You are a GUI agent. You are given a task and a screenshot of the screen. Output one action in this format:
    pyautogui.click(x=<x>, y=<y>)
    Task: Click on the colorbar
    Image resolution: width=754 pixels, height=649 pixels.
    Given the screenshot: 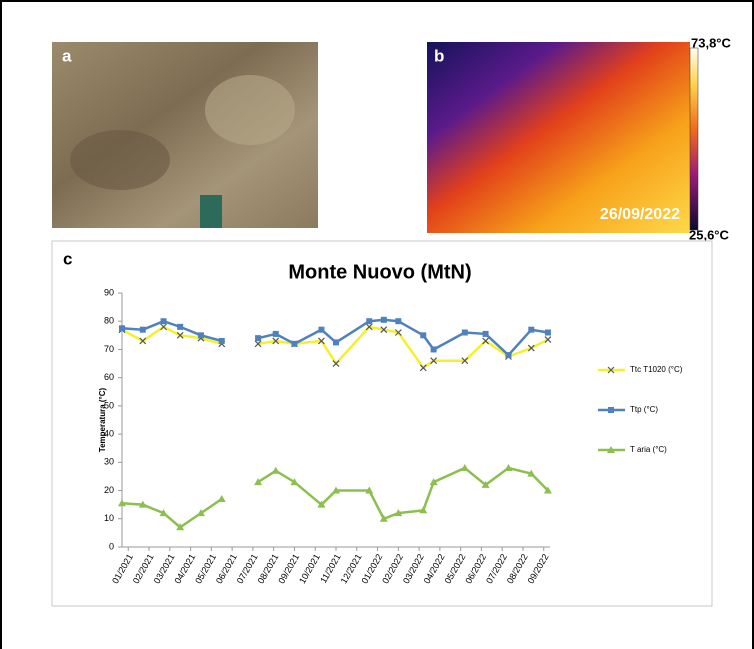 What is the action you would take?
    pyautogui.click(x=694, y=139)
    